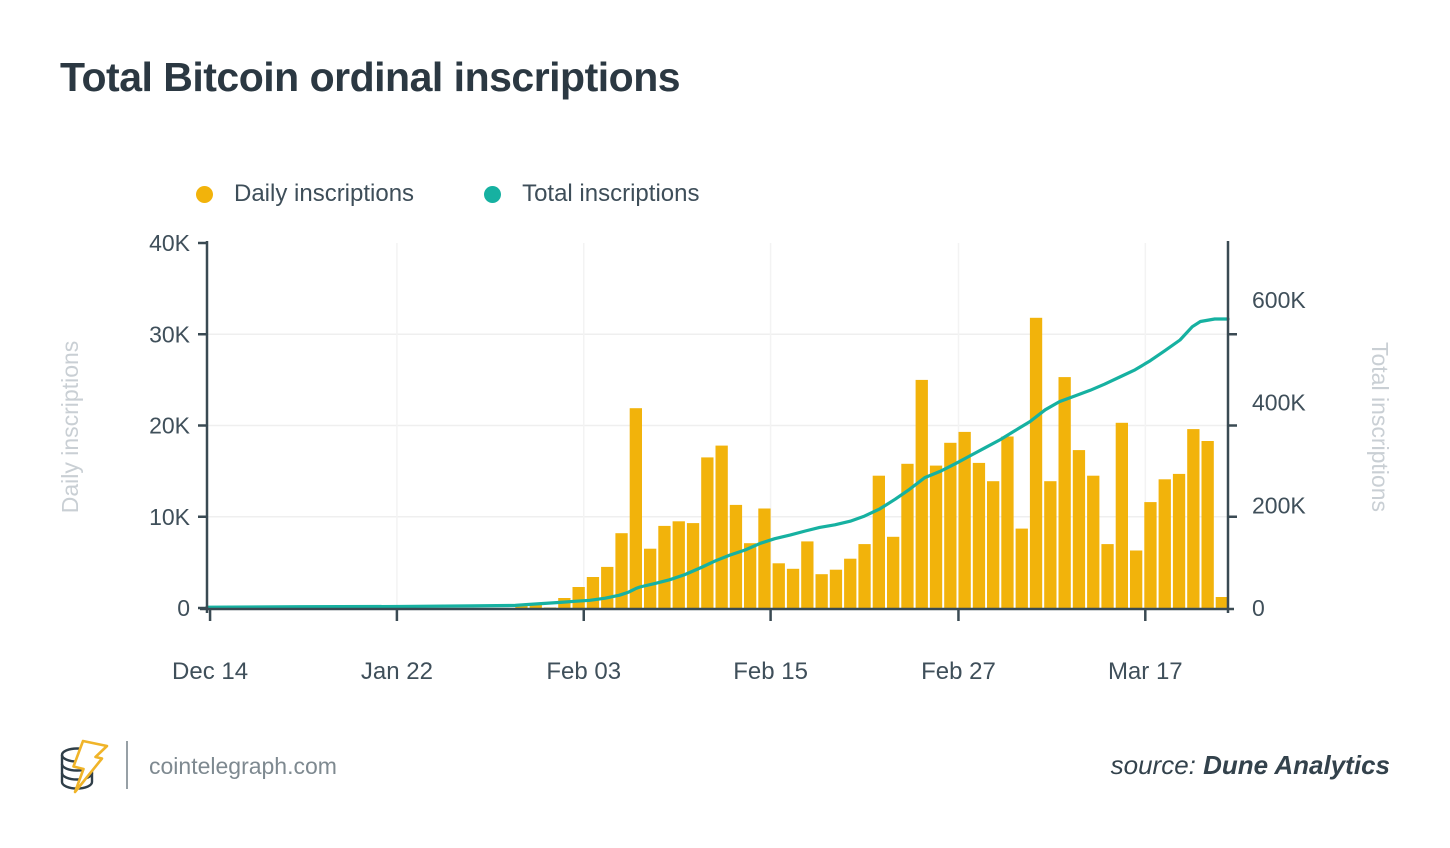 The width and height of the screenshot is (1450, 848). I want to click on source-credit: source: Dune Analytics, so click(1250, 765).